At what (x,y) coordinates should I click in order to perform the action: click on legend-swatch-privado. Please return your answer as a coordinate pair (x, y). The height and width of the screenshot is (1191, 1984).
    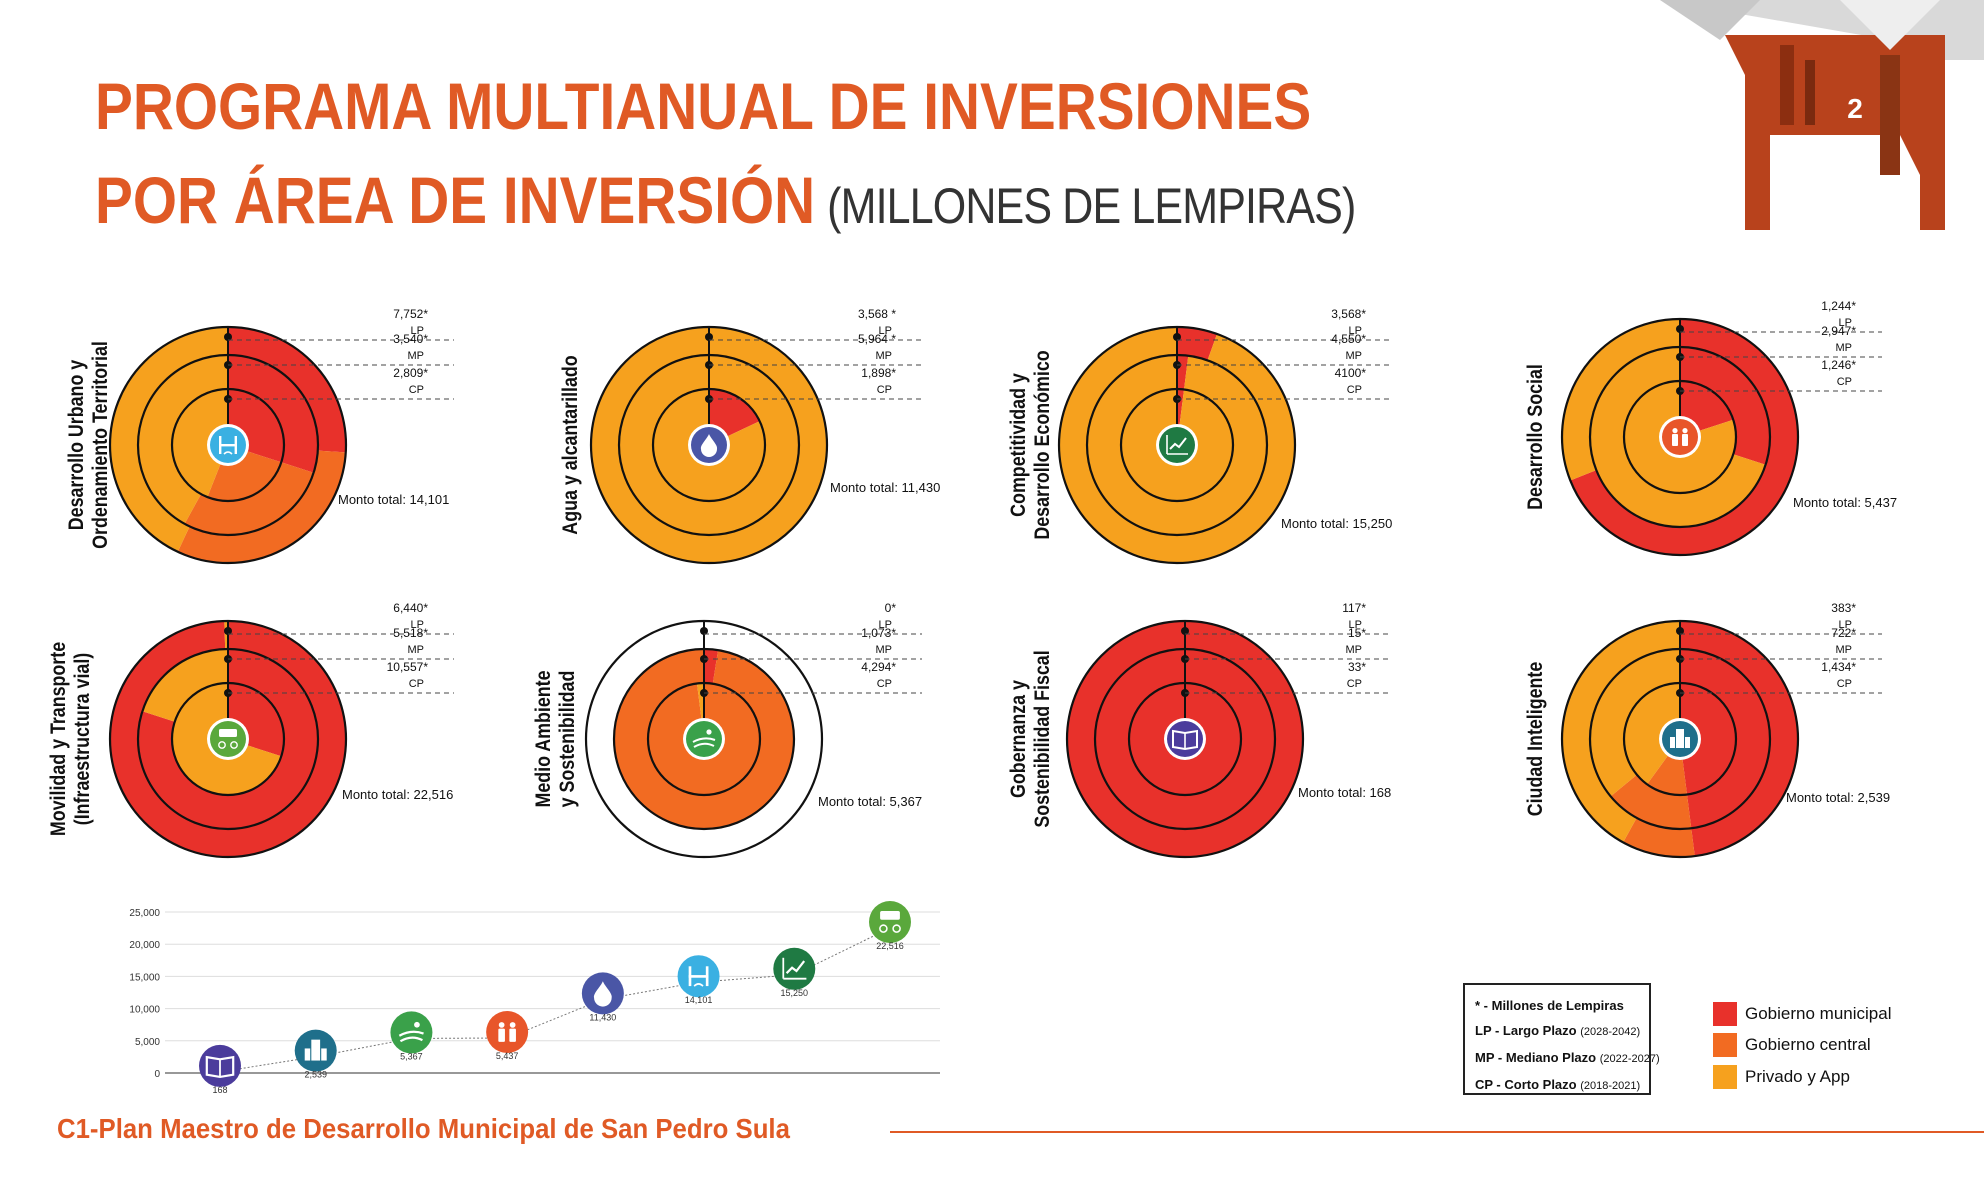
    Looking at the image, I should click on (1725, 1077).